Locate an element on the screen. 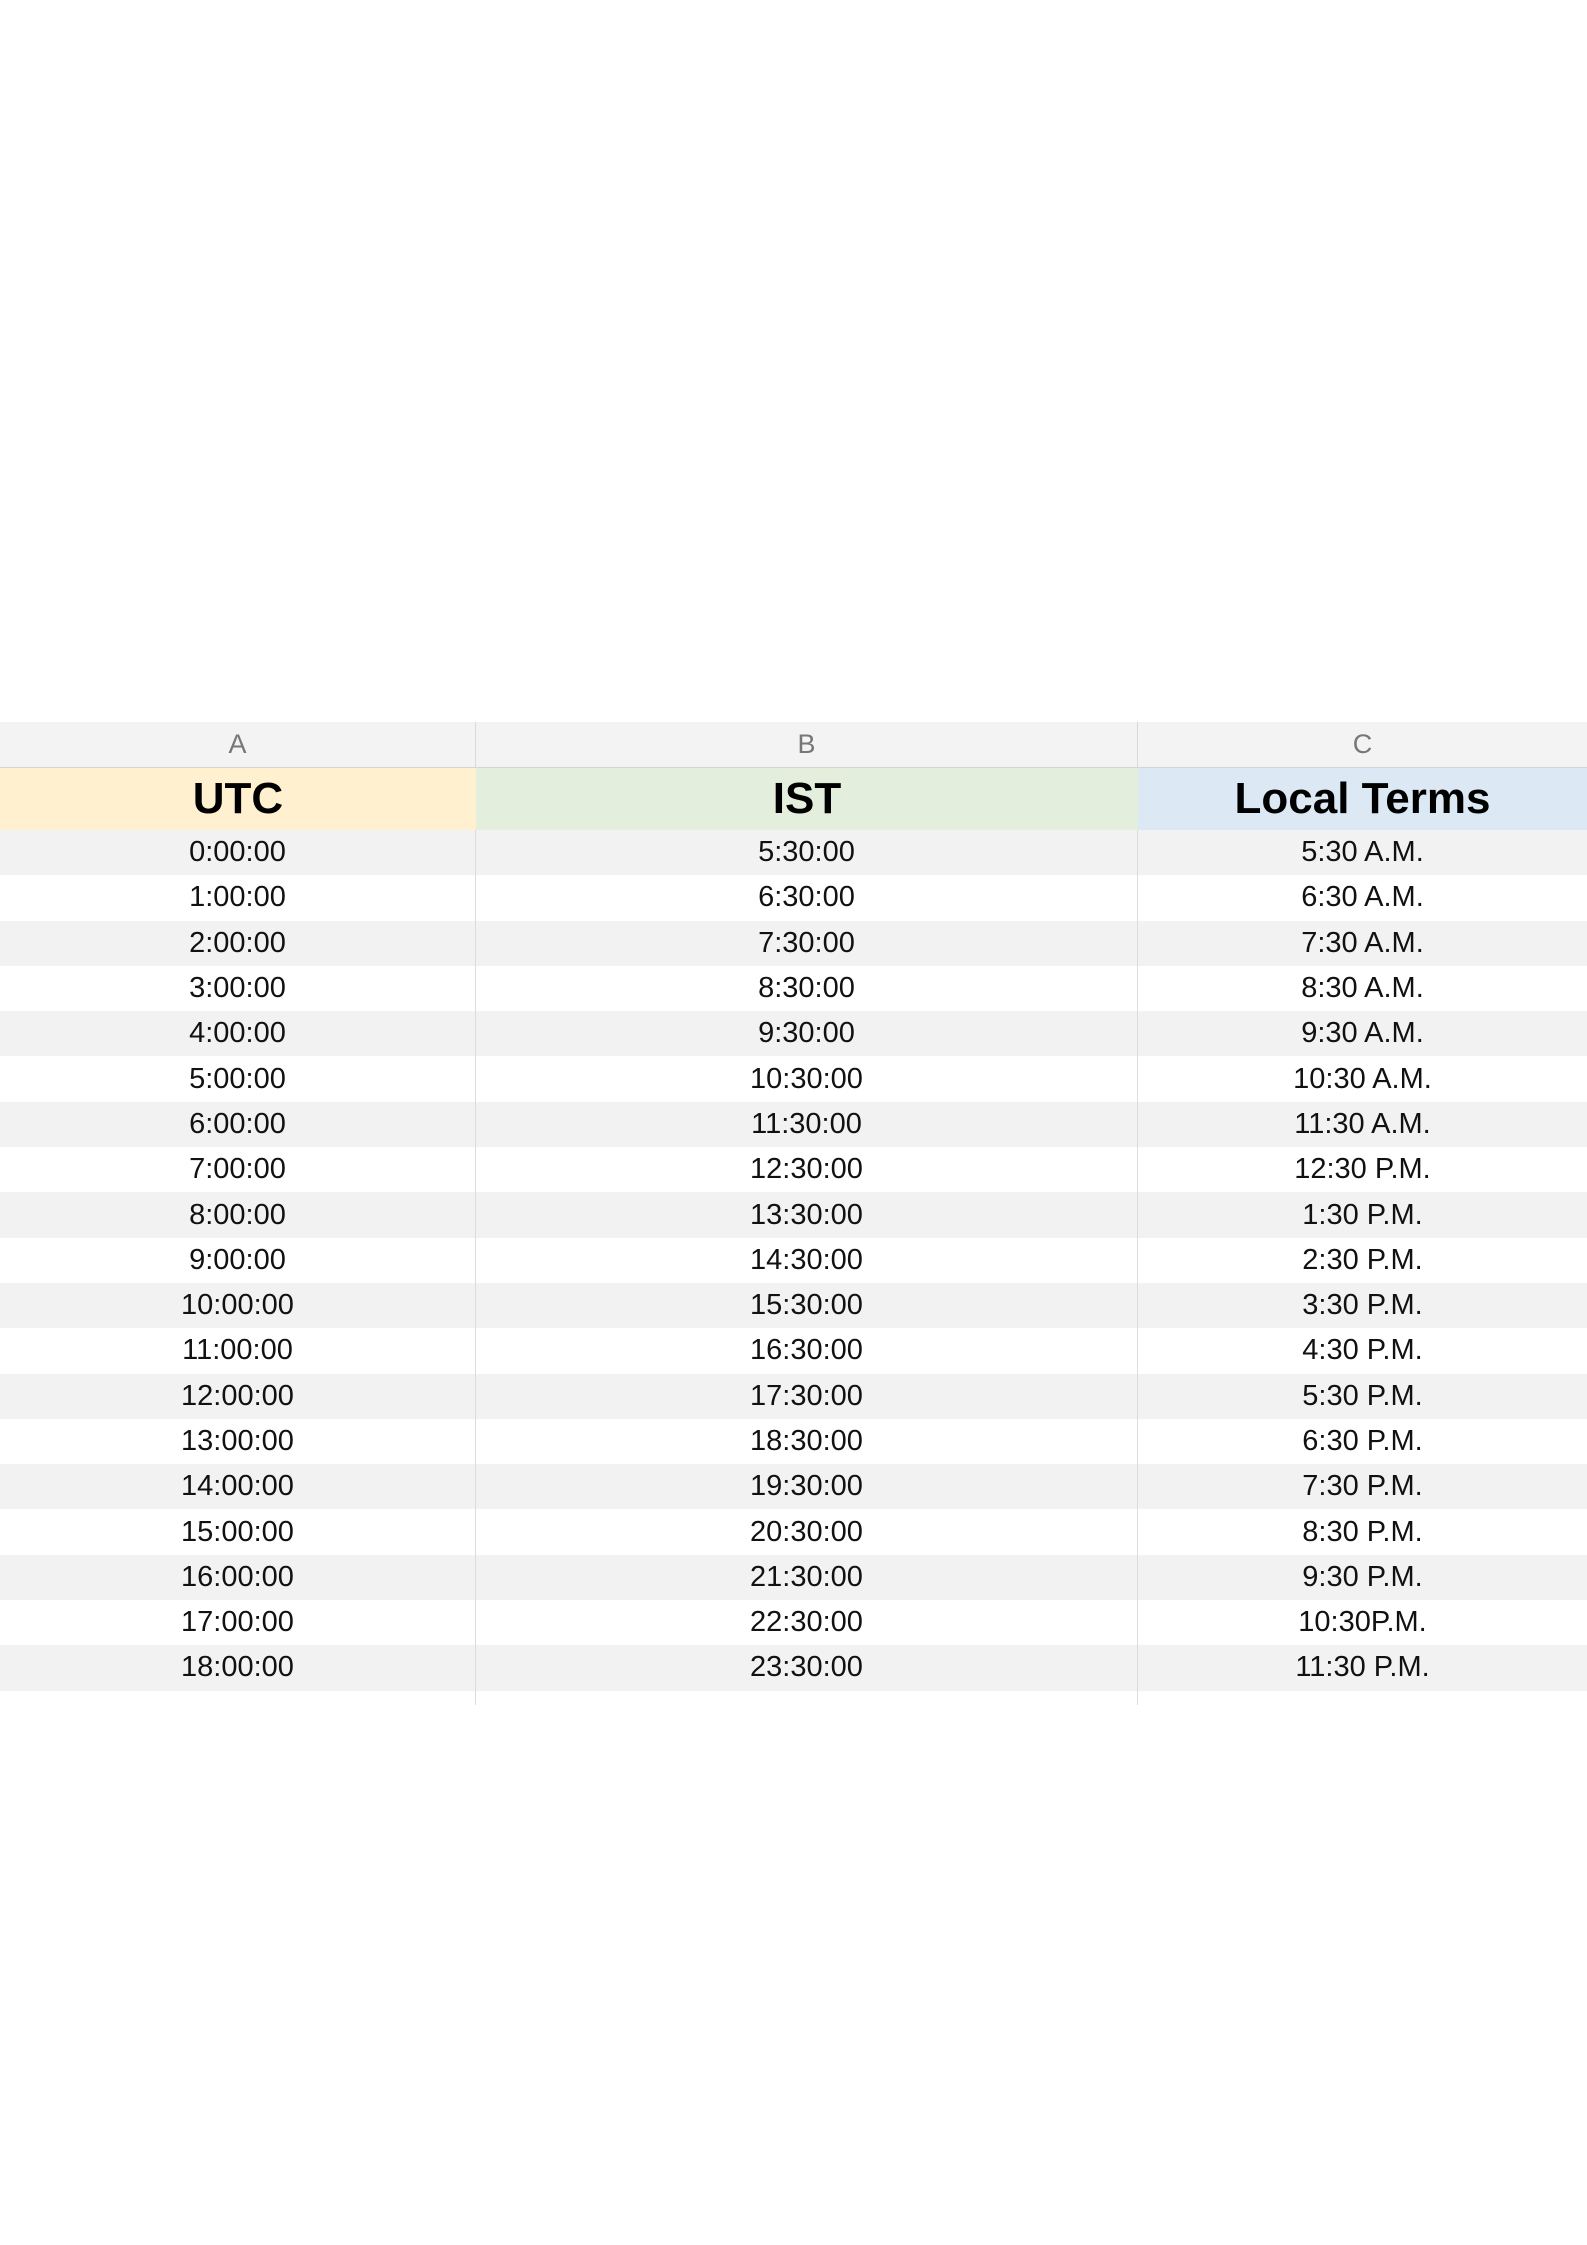 The width and height of the screenshot is (1587, 2245). column-letter-bar: A B C is located at coordinates (793, 745).